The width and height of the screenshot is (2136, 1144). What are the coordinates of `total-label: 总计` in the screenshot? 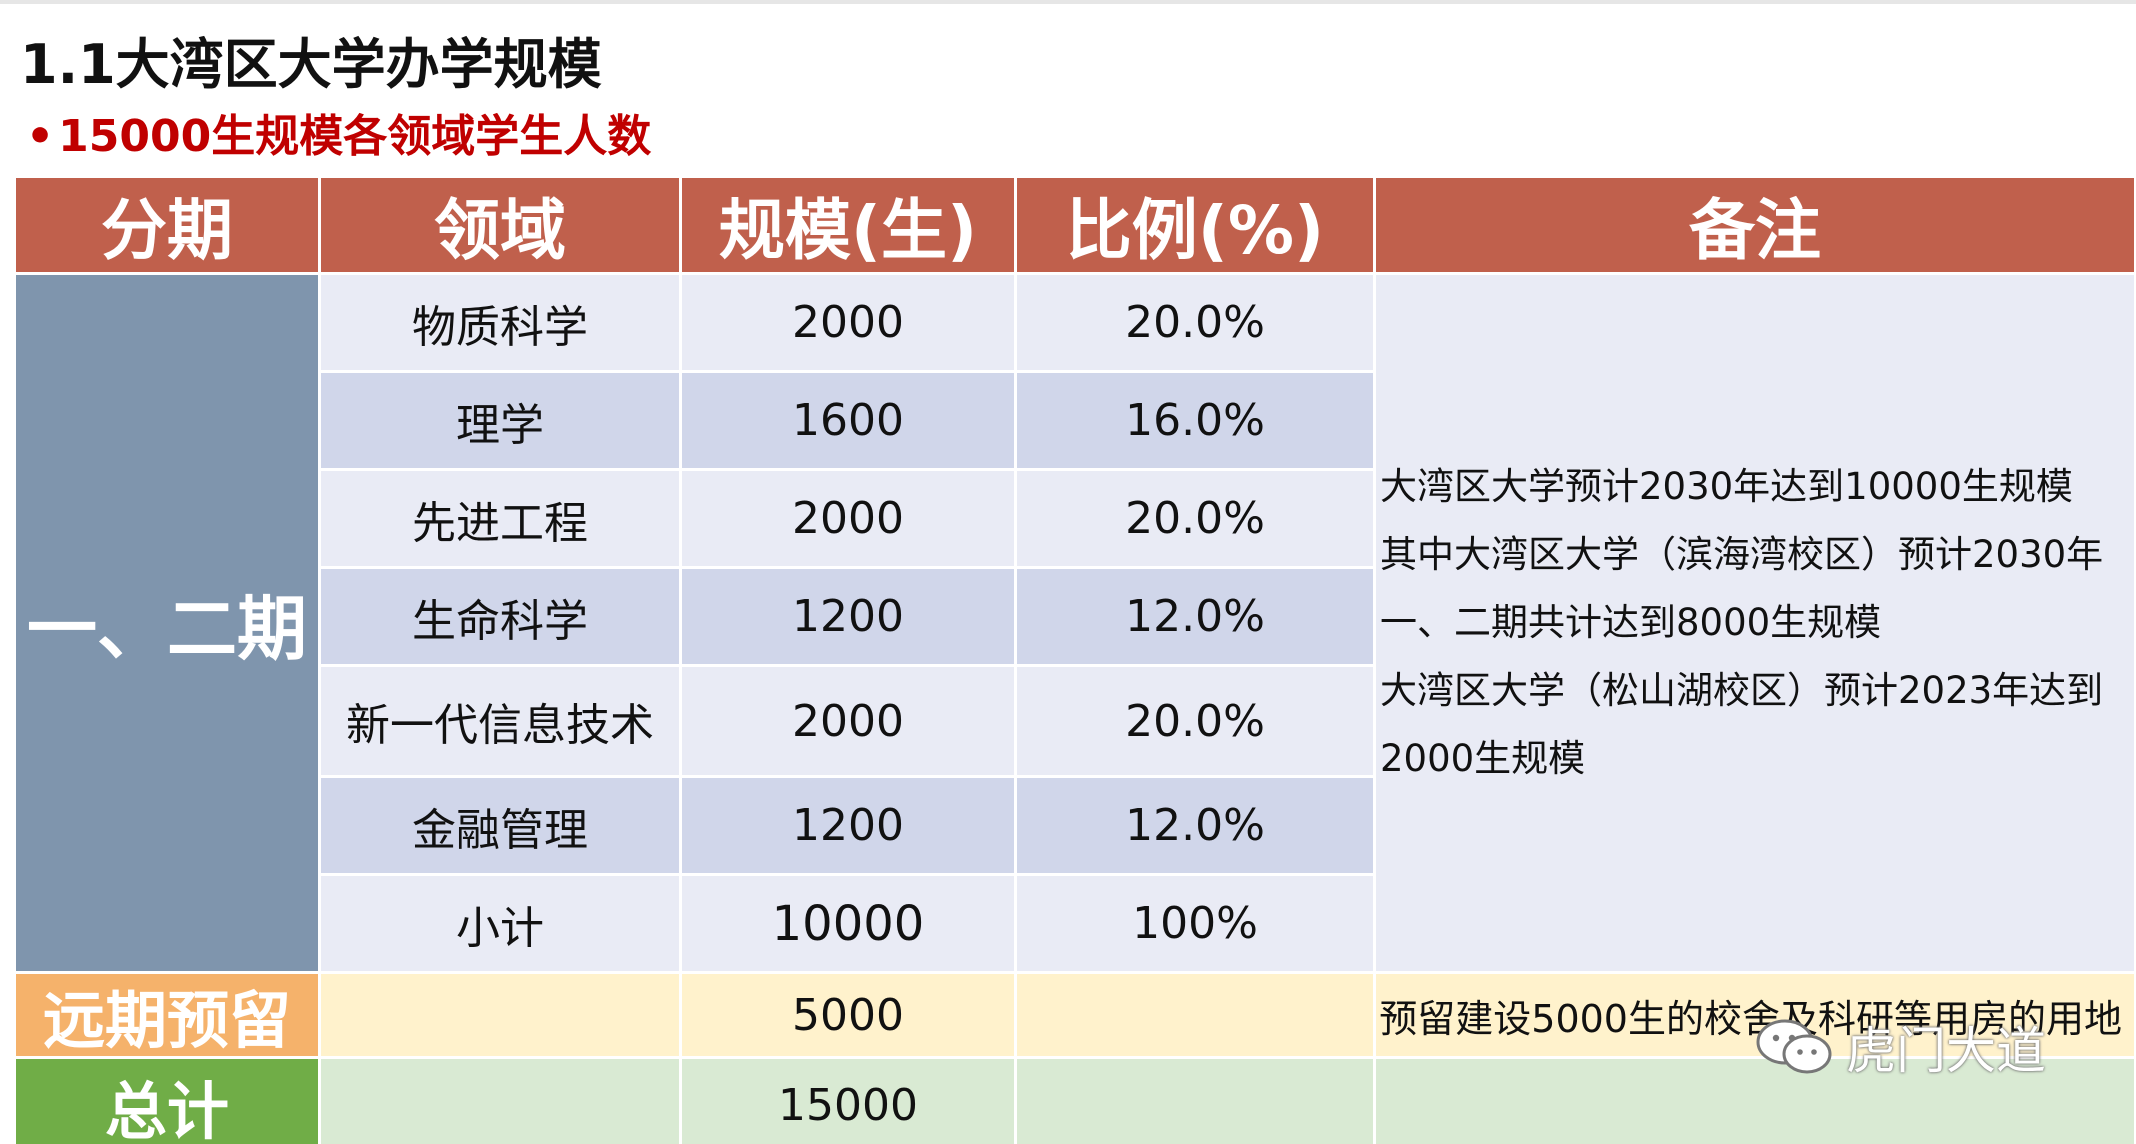 It's located at (167, 1101).